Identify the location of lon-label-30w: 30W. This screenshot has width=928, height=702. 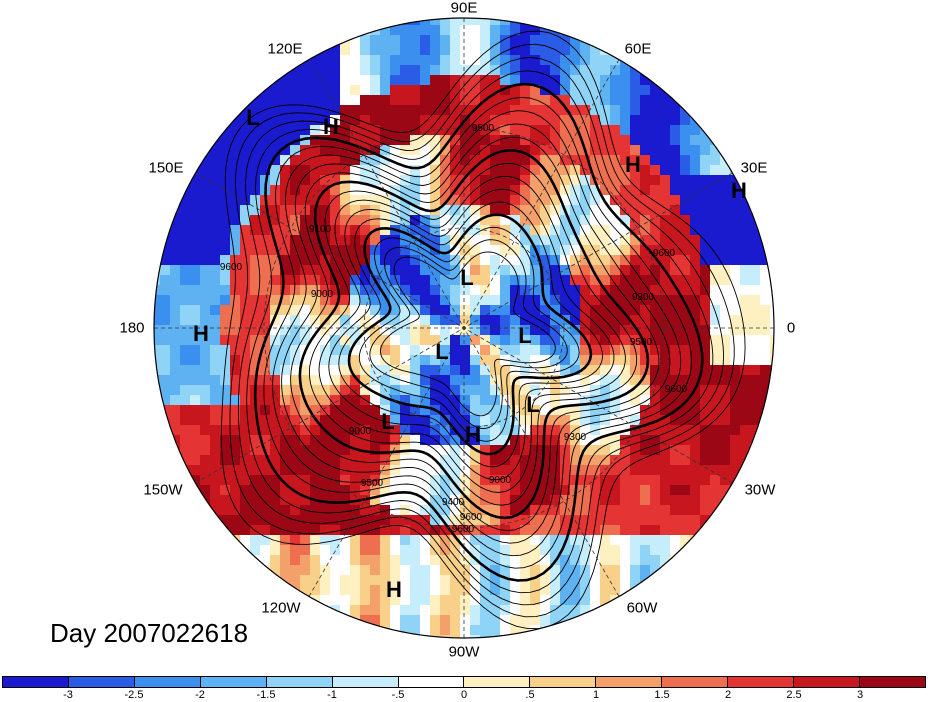
(760, 490).